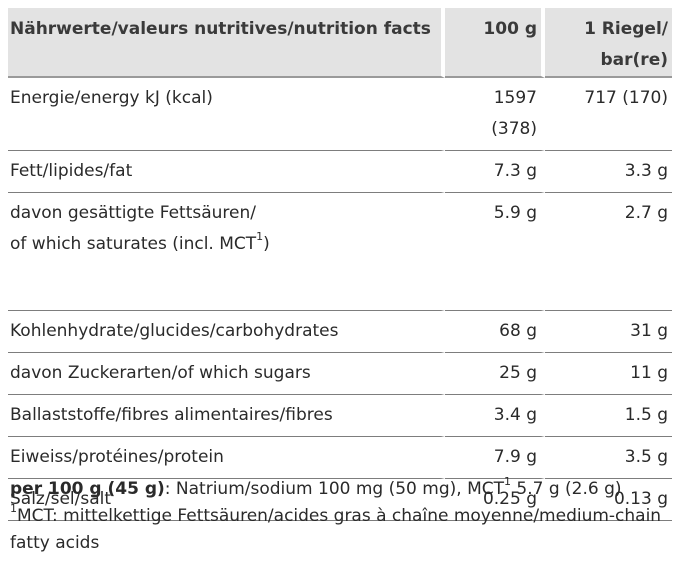 The width and height of the screenshot is (679, 571). What do you see at coordinates (226, 458) in the screenshot?
I see `row-label: Eiweiss/protéines/protein` at bounding box center [226, 458].